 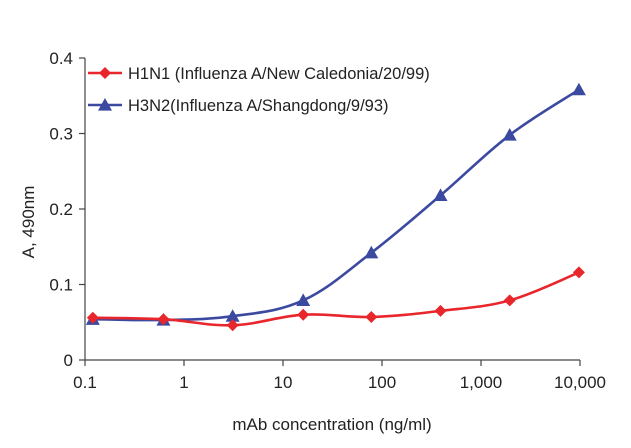 What do you see at coordinates (61, 58) in the screenshot?
I see `y-tick-label: 0.4` at bounding box center [61, 58].